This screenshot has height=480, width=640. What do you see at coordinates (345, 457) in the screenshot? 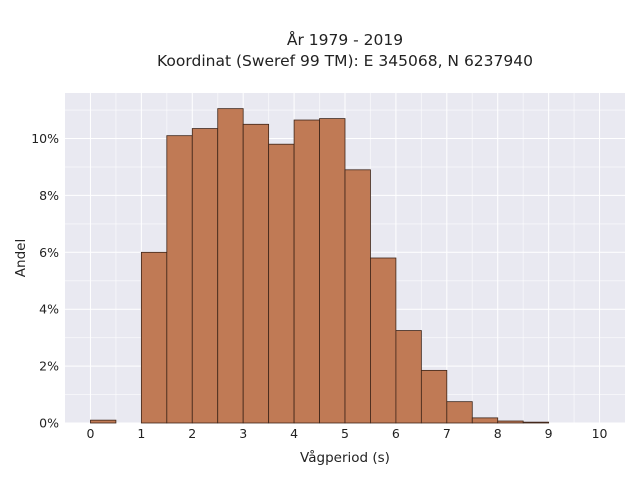
I see `x-axis-label: Vågperiod (s)` at bounding box center [345, 457].